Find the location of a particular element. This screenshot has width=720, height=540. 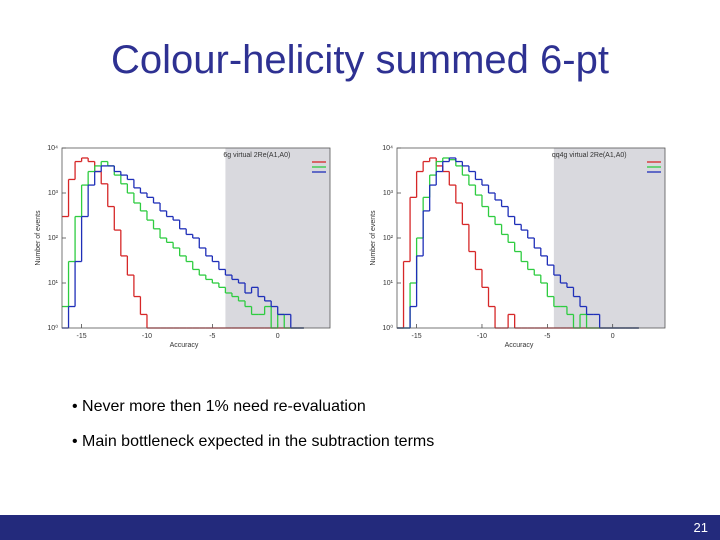

slide-title: Colour-helicity summed 6-pt is located at coordinates (360, 60).